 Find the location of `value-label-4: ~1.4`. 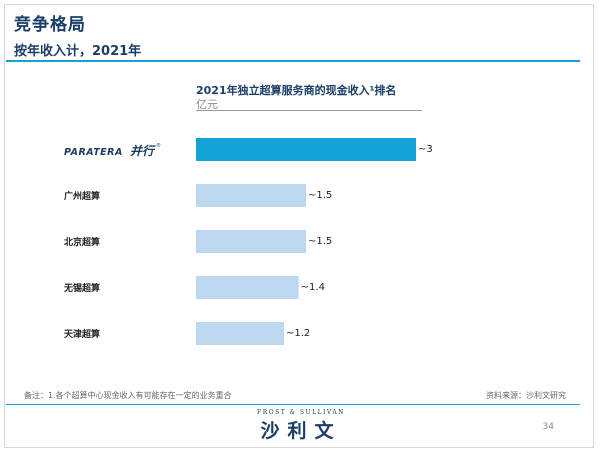

value-label-4: ~1.4 is located at coordinates (313, 287).